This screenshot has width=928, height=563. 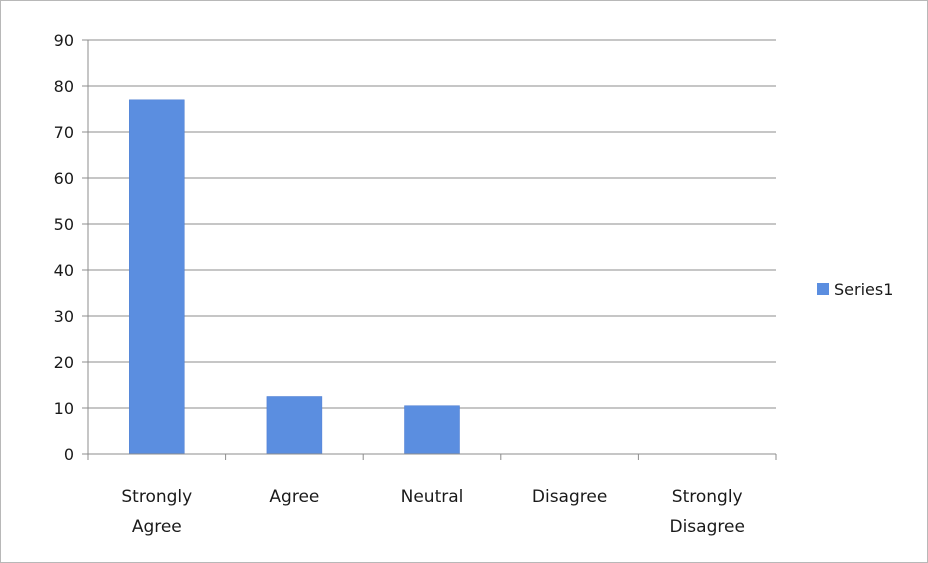 What do you see at coordinates (64, 224) in the screenshot?
I see `y-tick-label: 50` at bounding box center [64, 224].